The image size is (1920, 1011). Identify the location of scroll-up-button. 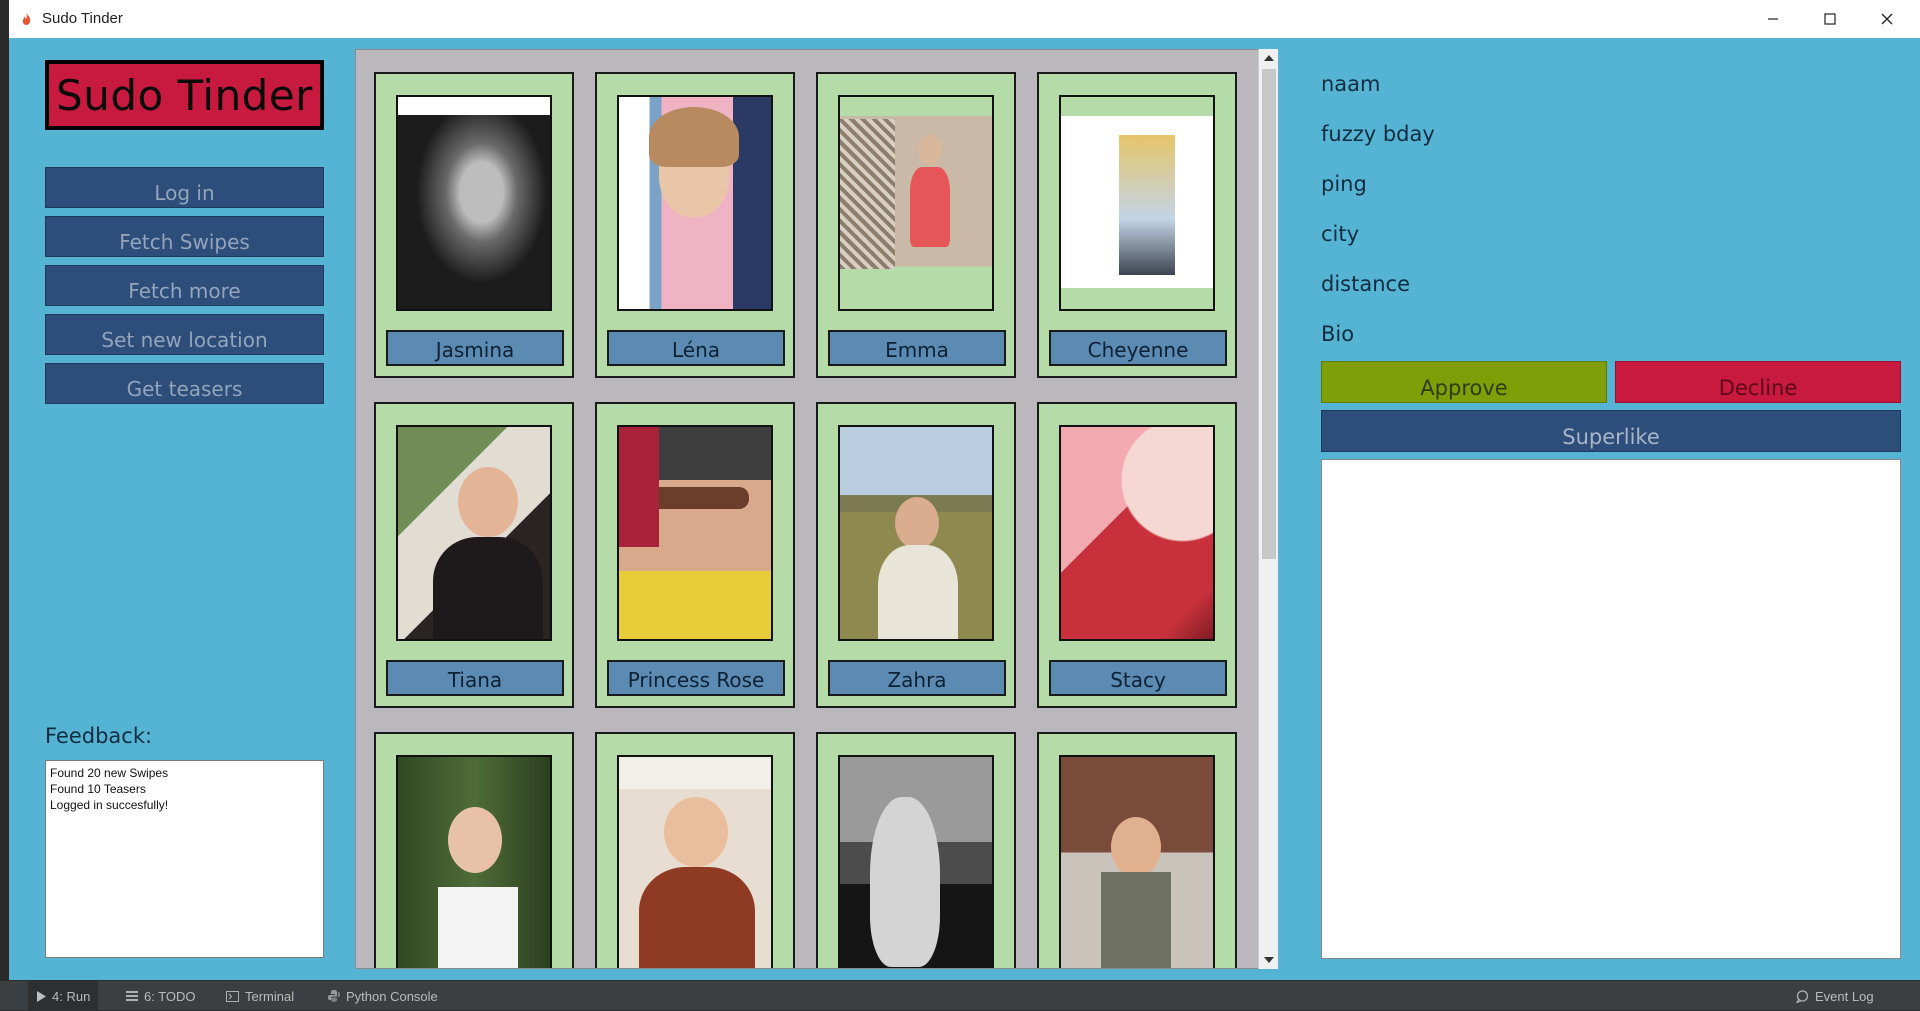
(1269, 58).